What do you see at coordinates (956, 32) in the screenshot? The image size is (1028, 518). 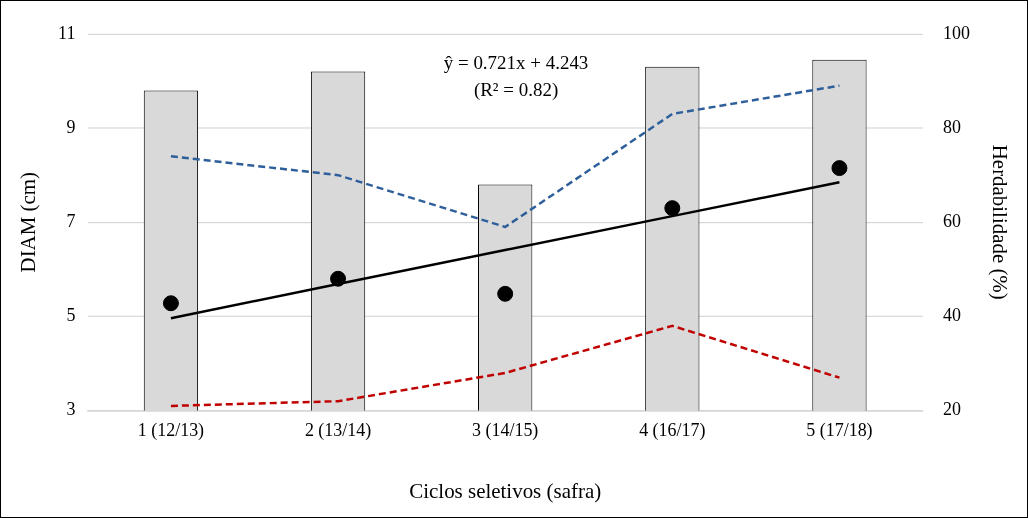 I see `y2-tick-label: 100` at bounding box center [956, 32].